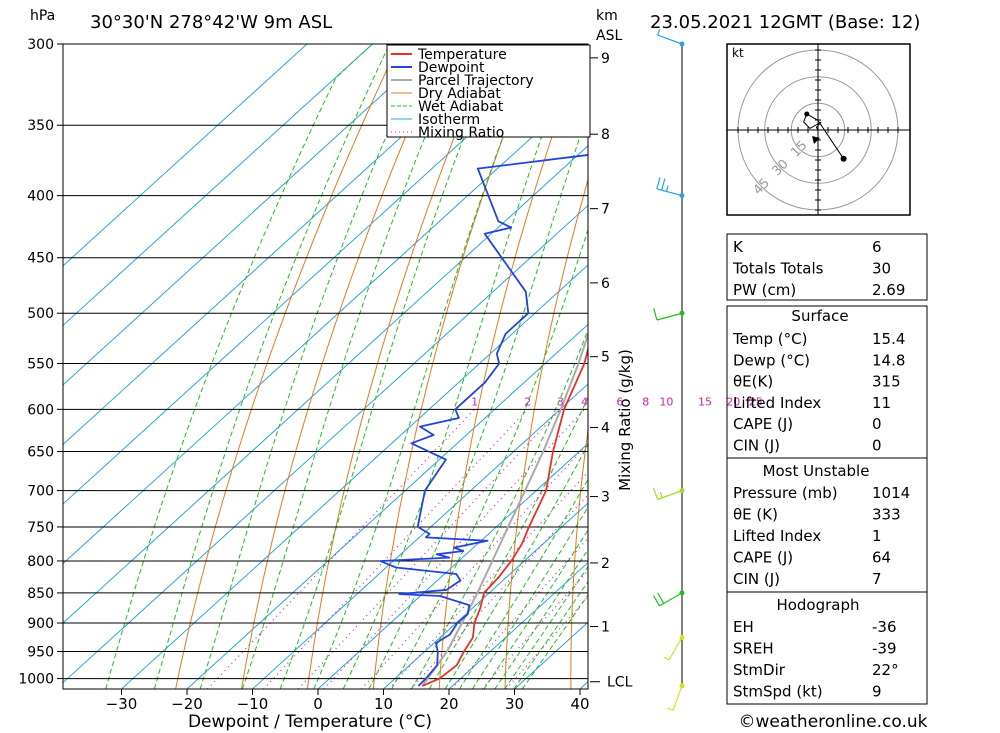 Image resolution: width=1000 pixels, height=733 pixels. Describe the element at coordinates (756, 446) in the screenshot. I see `stat-label: CIN (J)` at that location.